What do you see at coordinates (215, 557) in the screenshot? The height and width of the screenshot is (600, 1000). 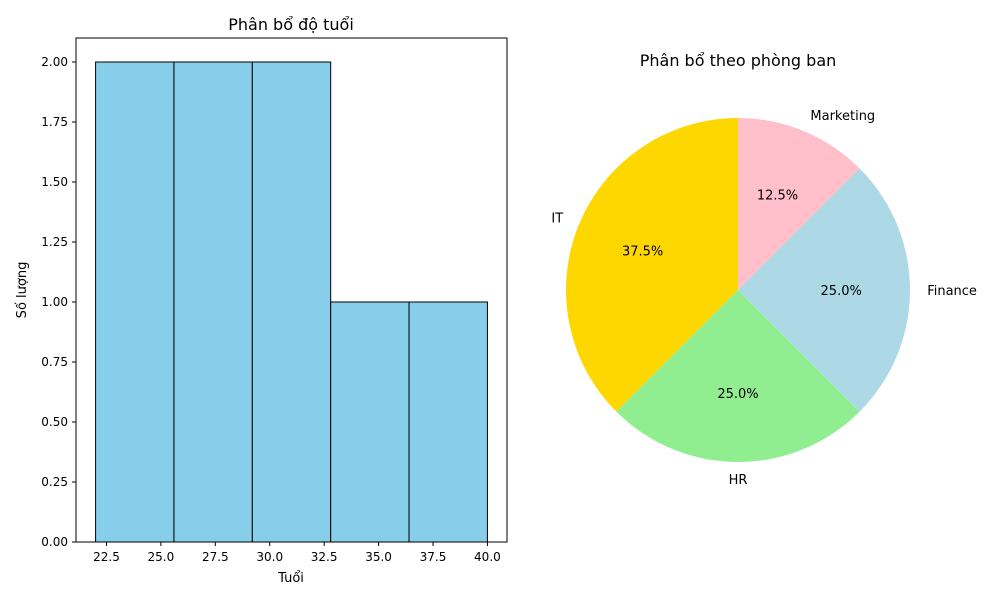 I see `x-tick-label: 27.5` at bounding box center [215, 557].